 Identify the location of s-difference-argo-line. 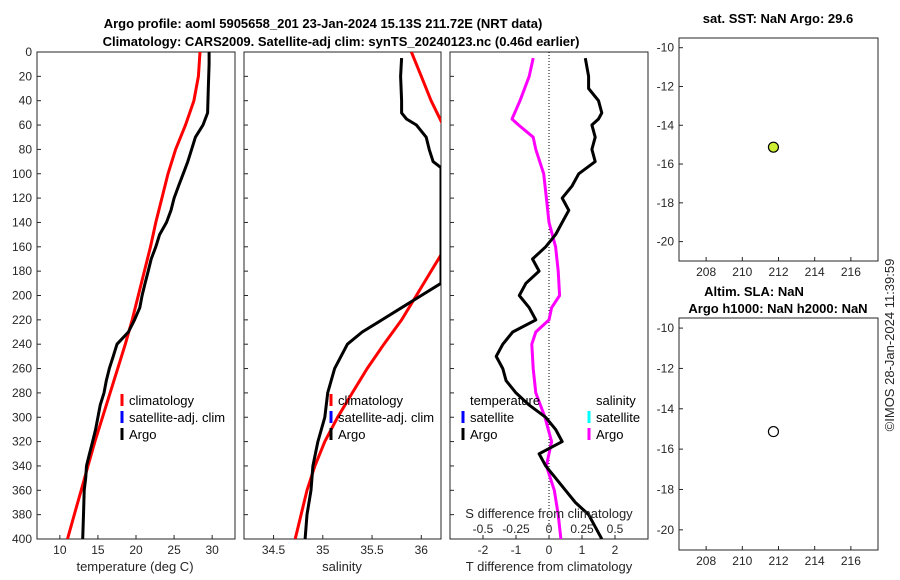
(536, 298).